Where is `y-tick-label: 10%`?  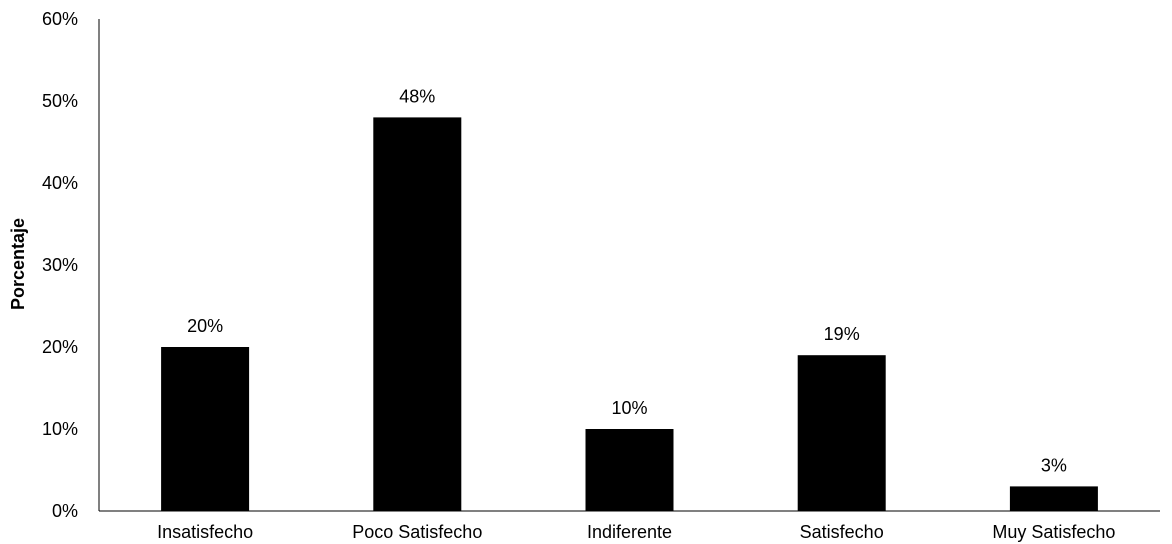 y-tick-label: 10% is located at coordinates (60, 429).